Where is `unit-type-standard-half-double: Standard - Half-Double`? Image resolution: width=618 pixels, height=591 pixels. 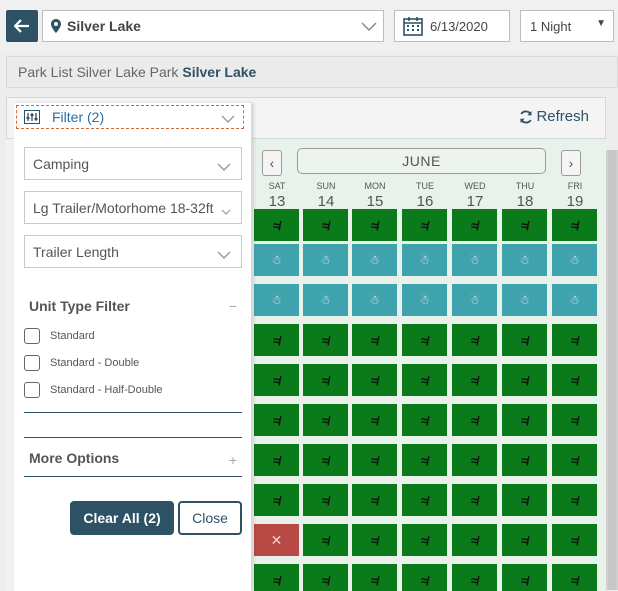
unit-type-standard-half-double: Standard - Half-Double is located at coordinates (93, 390).